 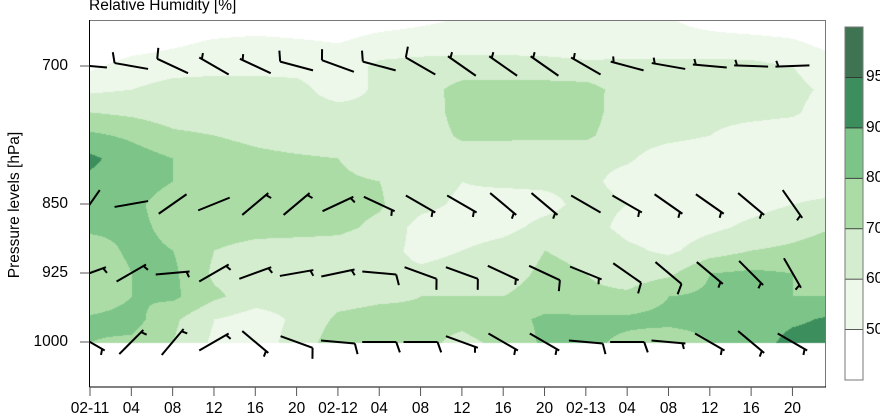 I want to click on y-tick-label: 850, so click(x=55, y=203).